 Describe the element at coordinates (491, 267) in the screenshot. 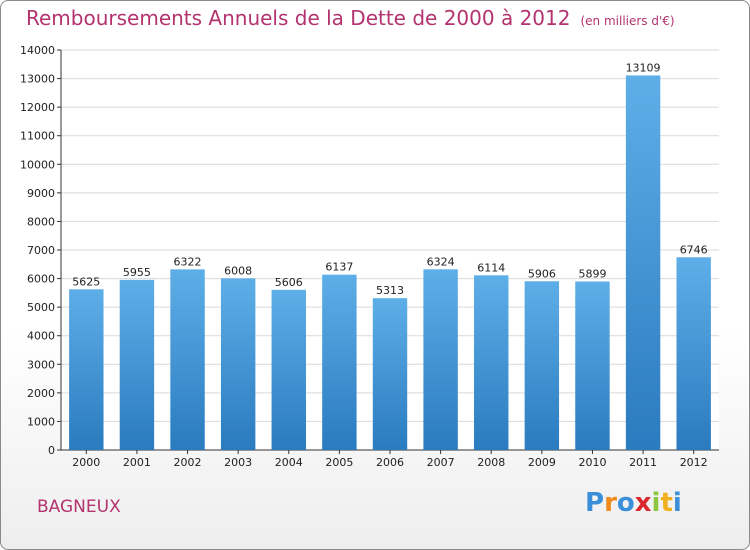

I see `bar-value-label: 6114` at that location.